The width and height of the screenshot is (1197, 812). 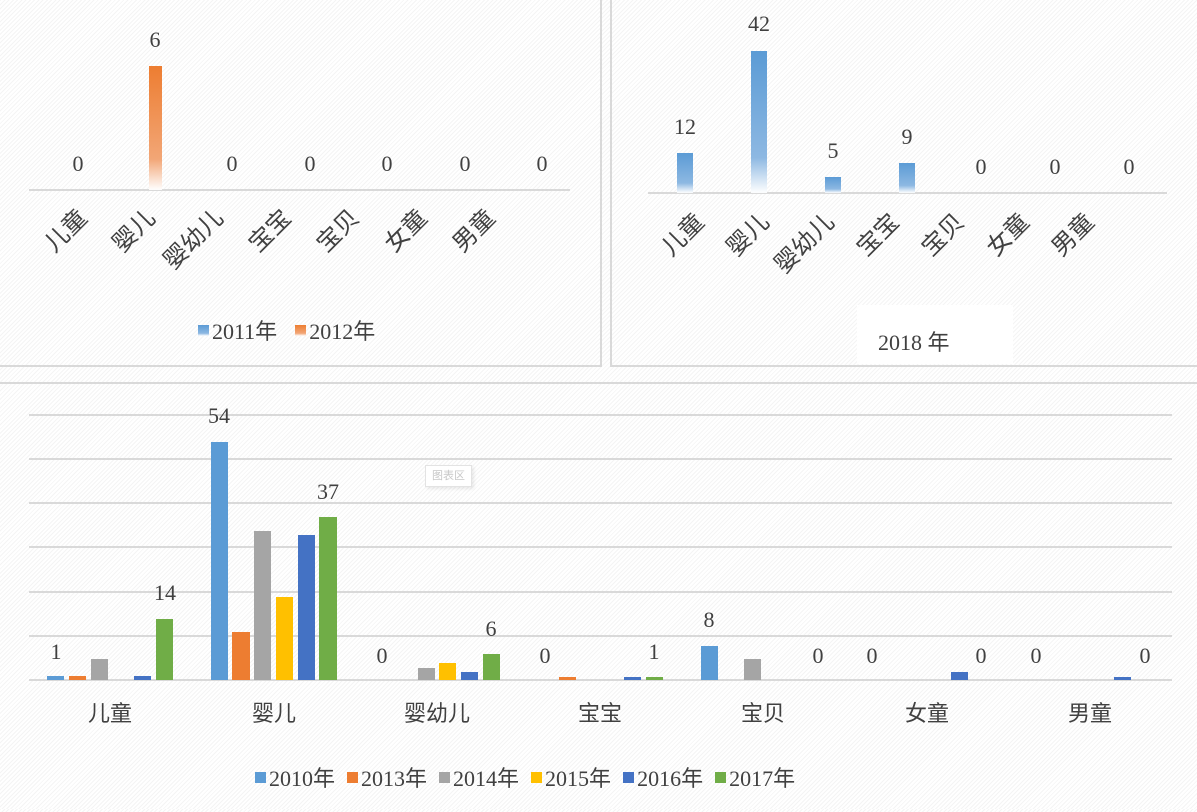 What do you see at coordinates (245, 331) in the screenshot?
I see `legend-label: 2011年` at bounding box center [245, 331].